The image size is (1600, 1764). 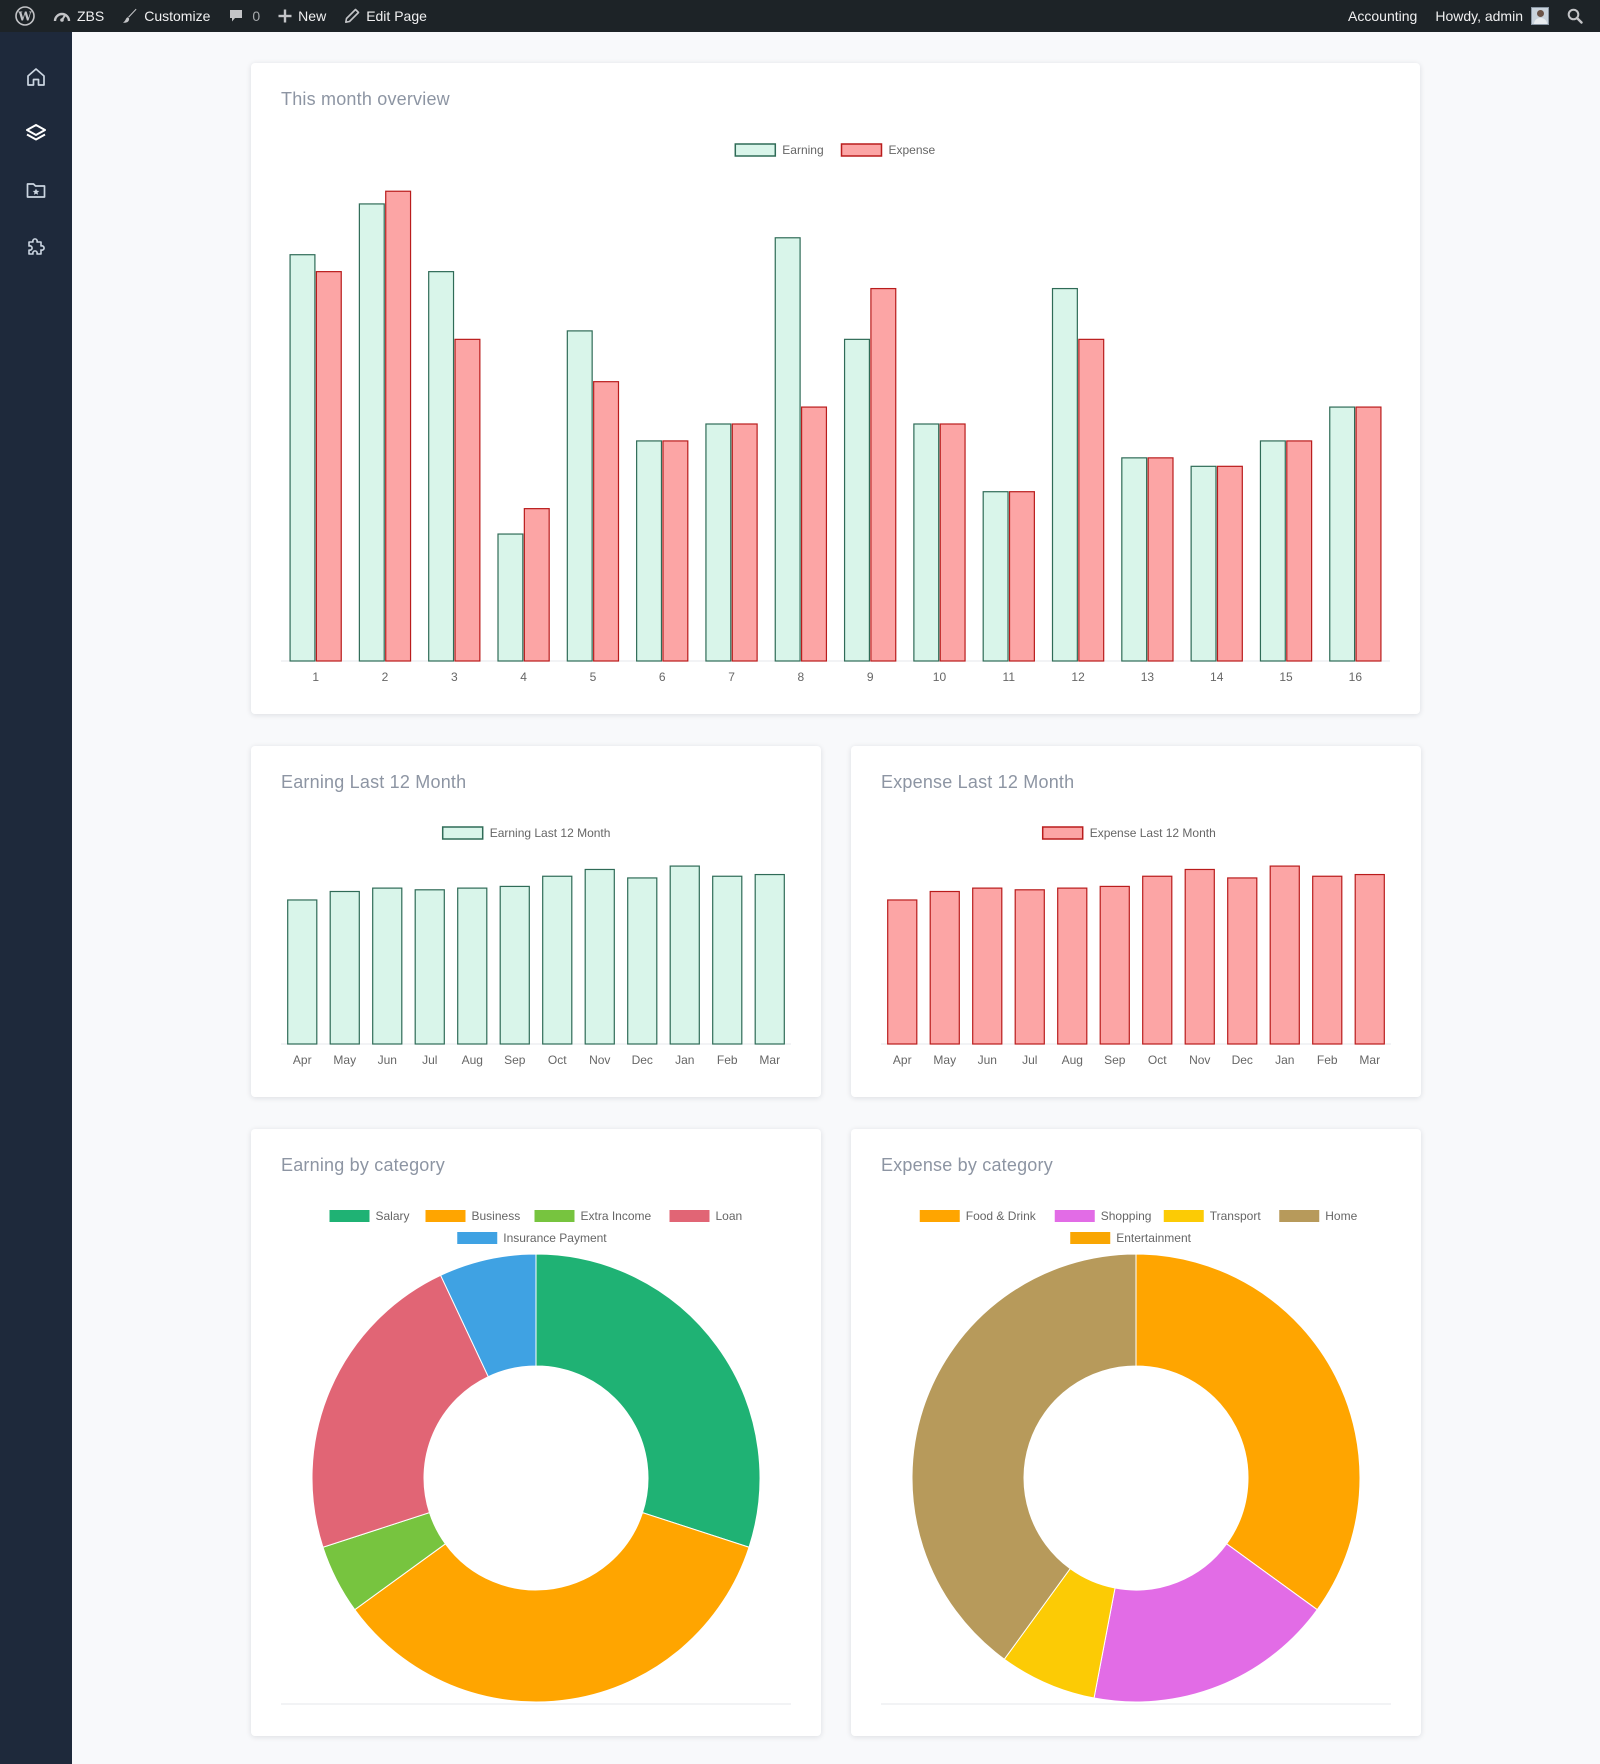 What do you see at coordinates (1153, 1238) in the screenshot?
I see `legend-label: Entertainment` at bounding box center [1153, 1238].